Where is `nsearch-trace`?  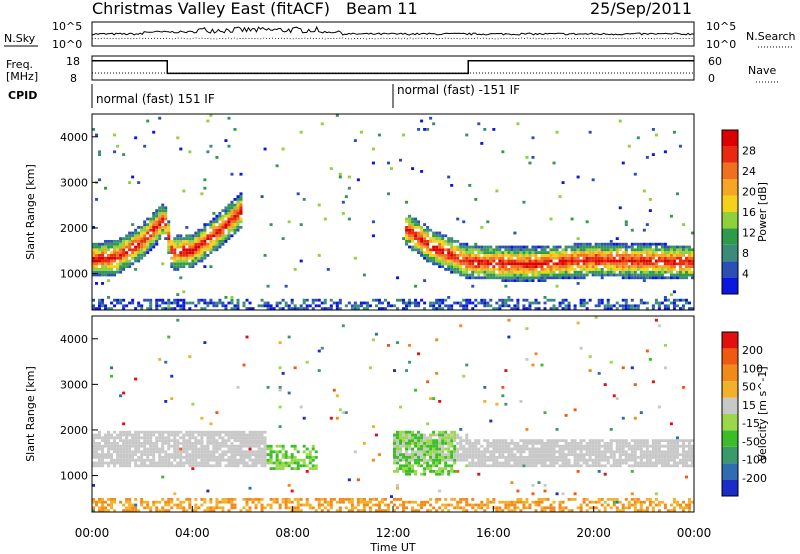 nsearch-trace is located at coordinates (393, 38).